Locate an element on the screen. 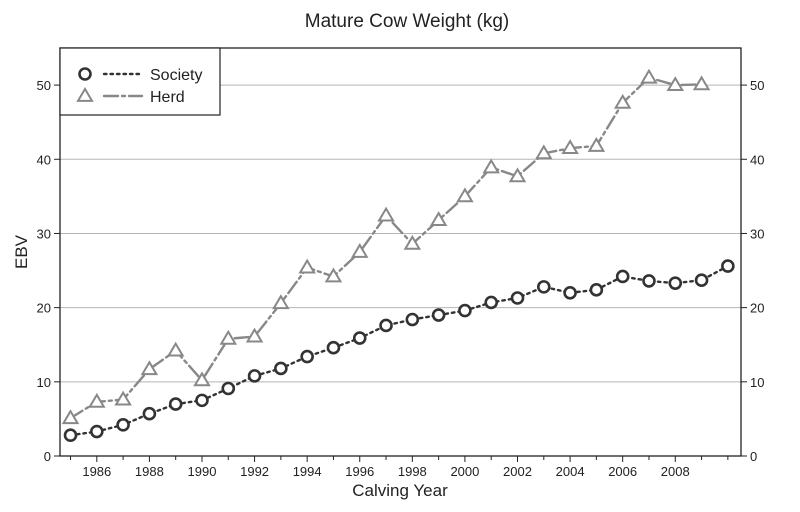 The image size is (800, 512). legend-item-society: Society is located at coordinates (140, 75).